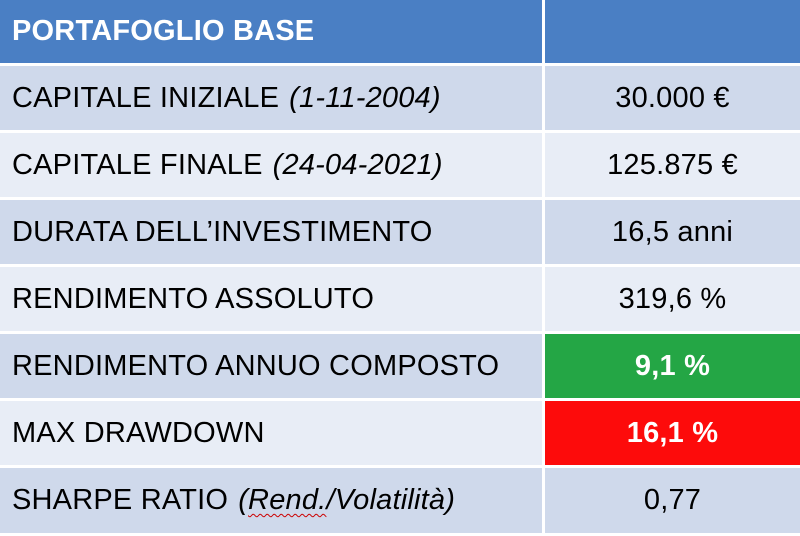 The height and width of the screenshot is (536, 800). What do you see at coordinates (672, 502) in the screenshot?
I see `sharpe-ratio-value: 0,77` at bounding box center [672, 502].